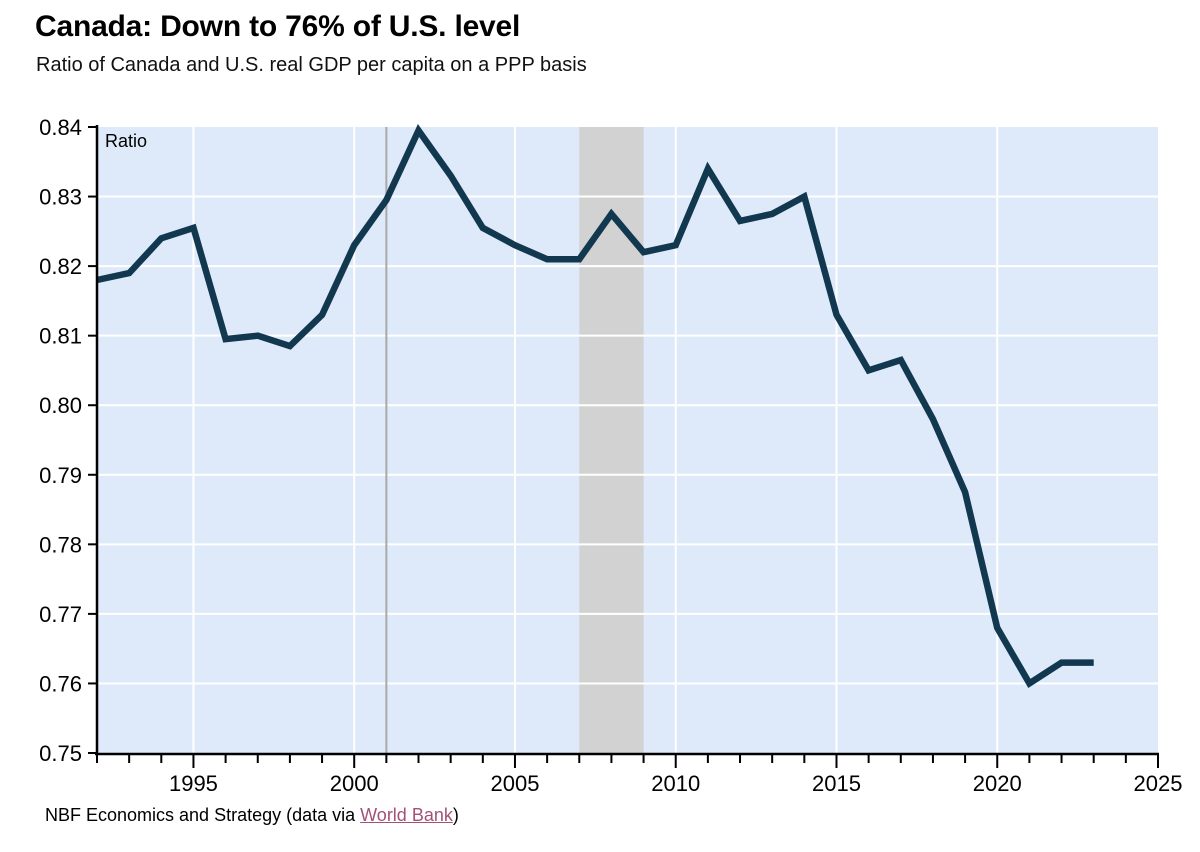 This screenshot has height=852, width=1200. What do you see at coordinates (278, 26) in the screenshot?
I see `chart-title: Canada: Down to 76% of U.S. level` at bounding box center [278, 26].